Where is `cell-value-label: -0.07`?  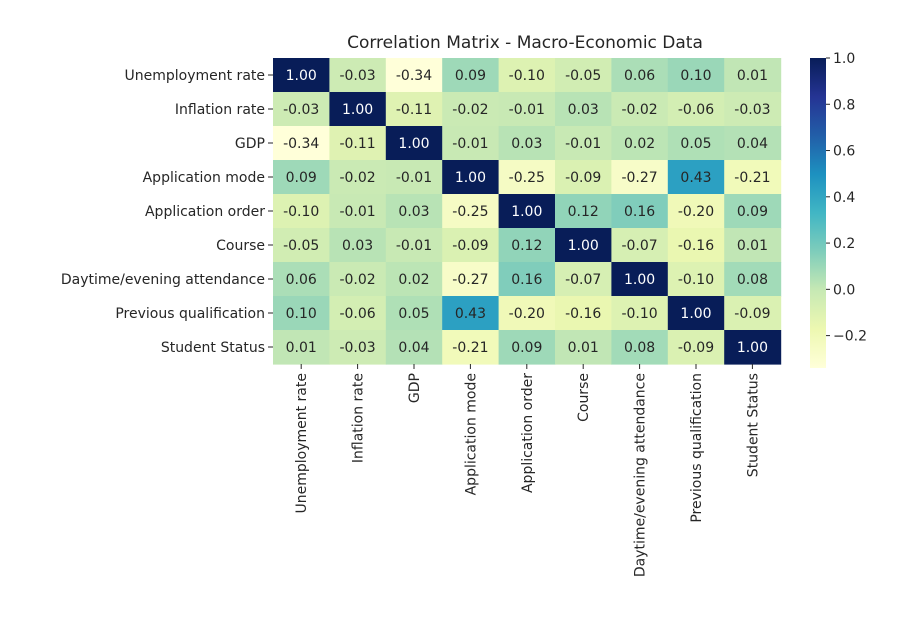
cell-value-label: -0.07 is located at coordinates (639, 246).